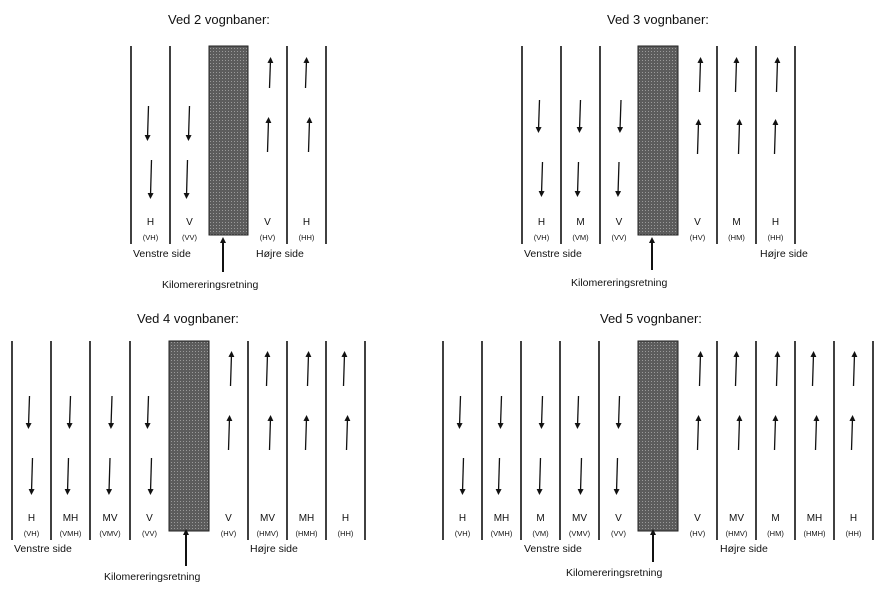  What do you see at coordinates (651, 318) in the screenshot?
I see `diagram-title: Ved 5 vognbaner:` at bounding box center [651, 318].